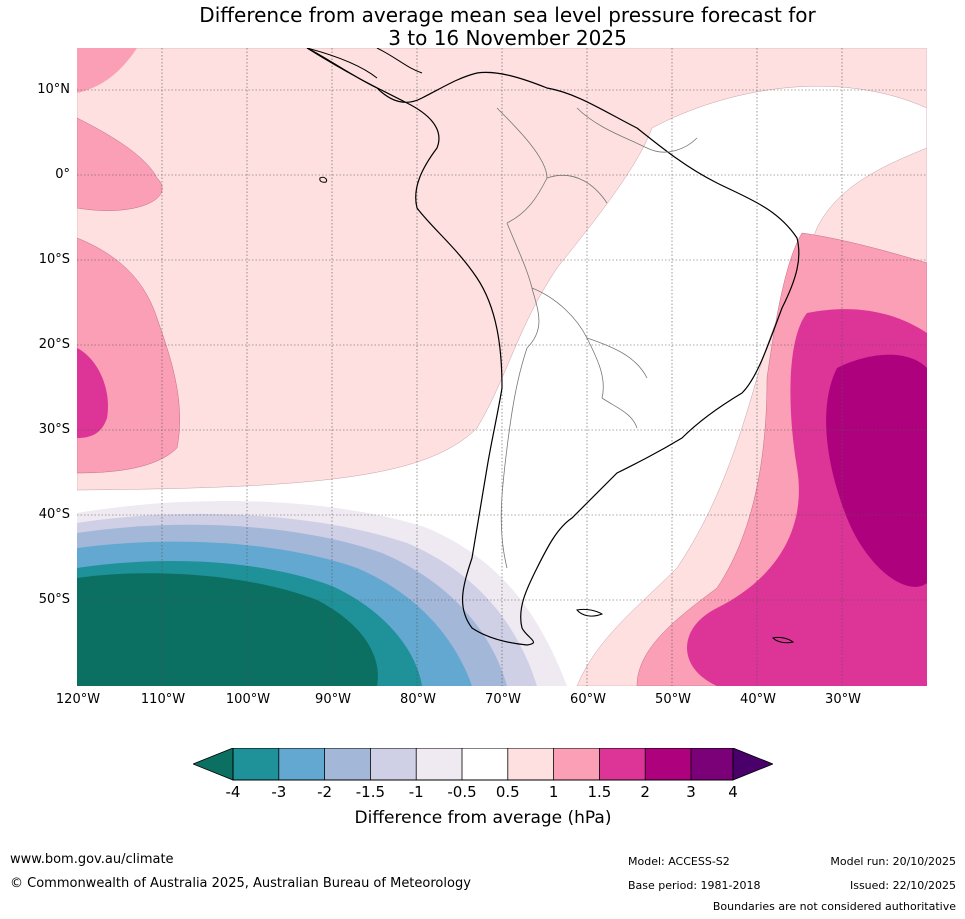 The width and height of the screenshot is (965, 919). I want to click on model-text: Model: ACCESS-S2, so click(679, 861).